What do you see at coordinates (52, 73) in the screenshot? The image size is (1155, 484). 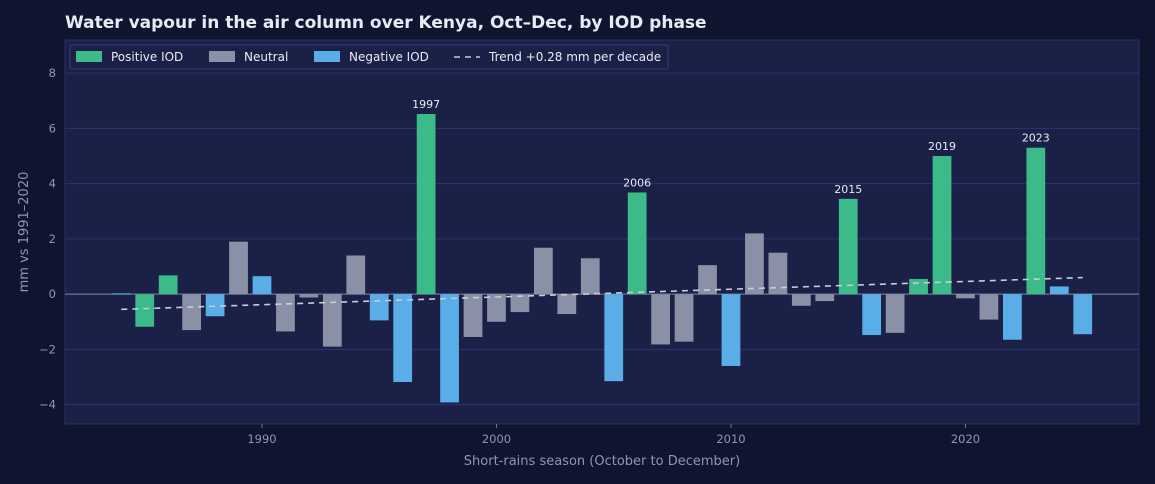 I see `y-tick-label: 8` at bounding box center [52, 73].